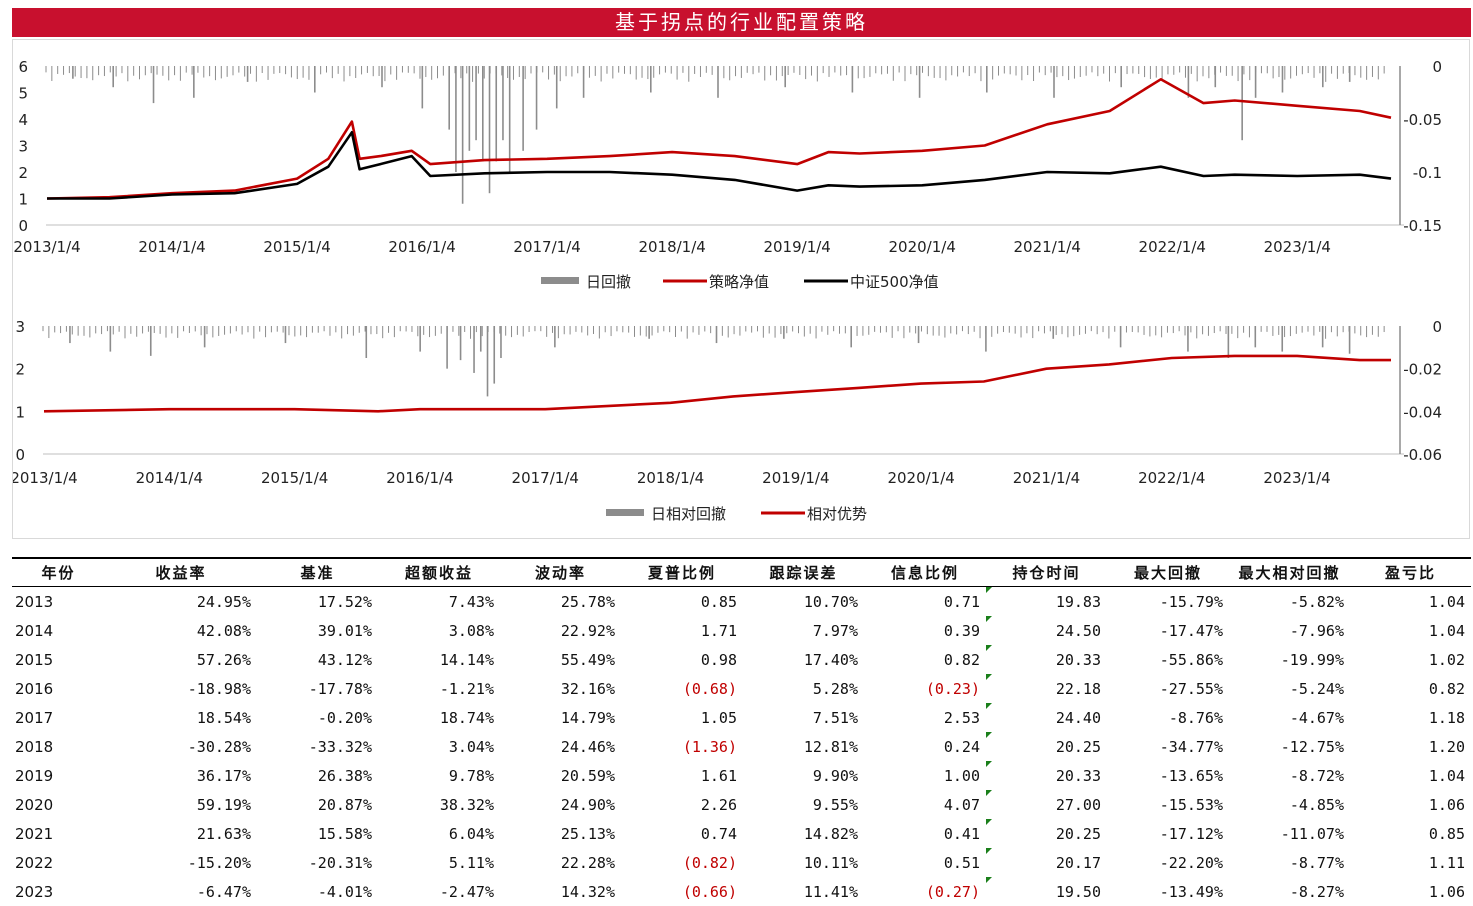  Describe the element at coordinates (682, 833) in the screenshot. I see `table-cell: 0.74` at that location.